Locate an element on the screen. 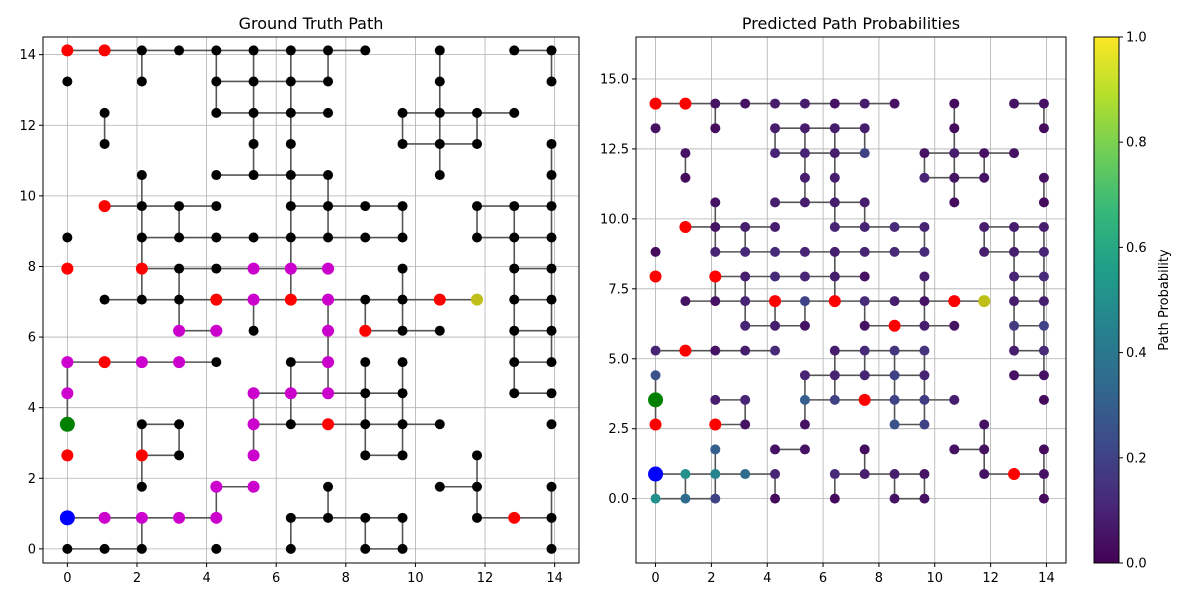 The height and width of the screenshot is (600, 1200). left-ytick-label: 10 is located at coordinates (27, 196).